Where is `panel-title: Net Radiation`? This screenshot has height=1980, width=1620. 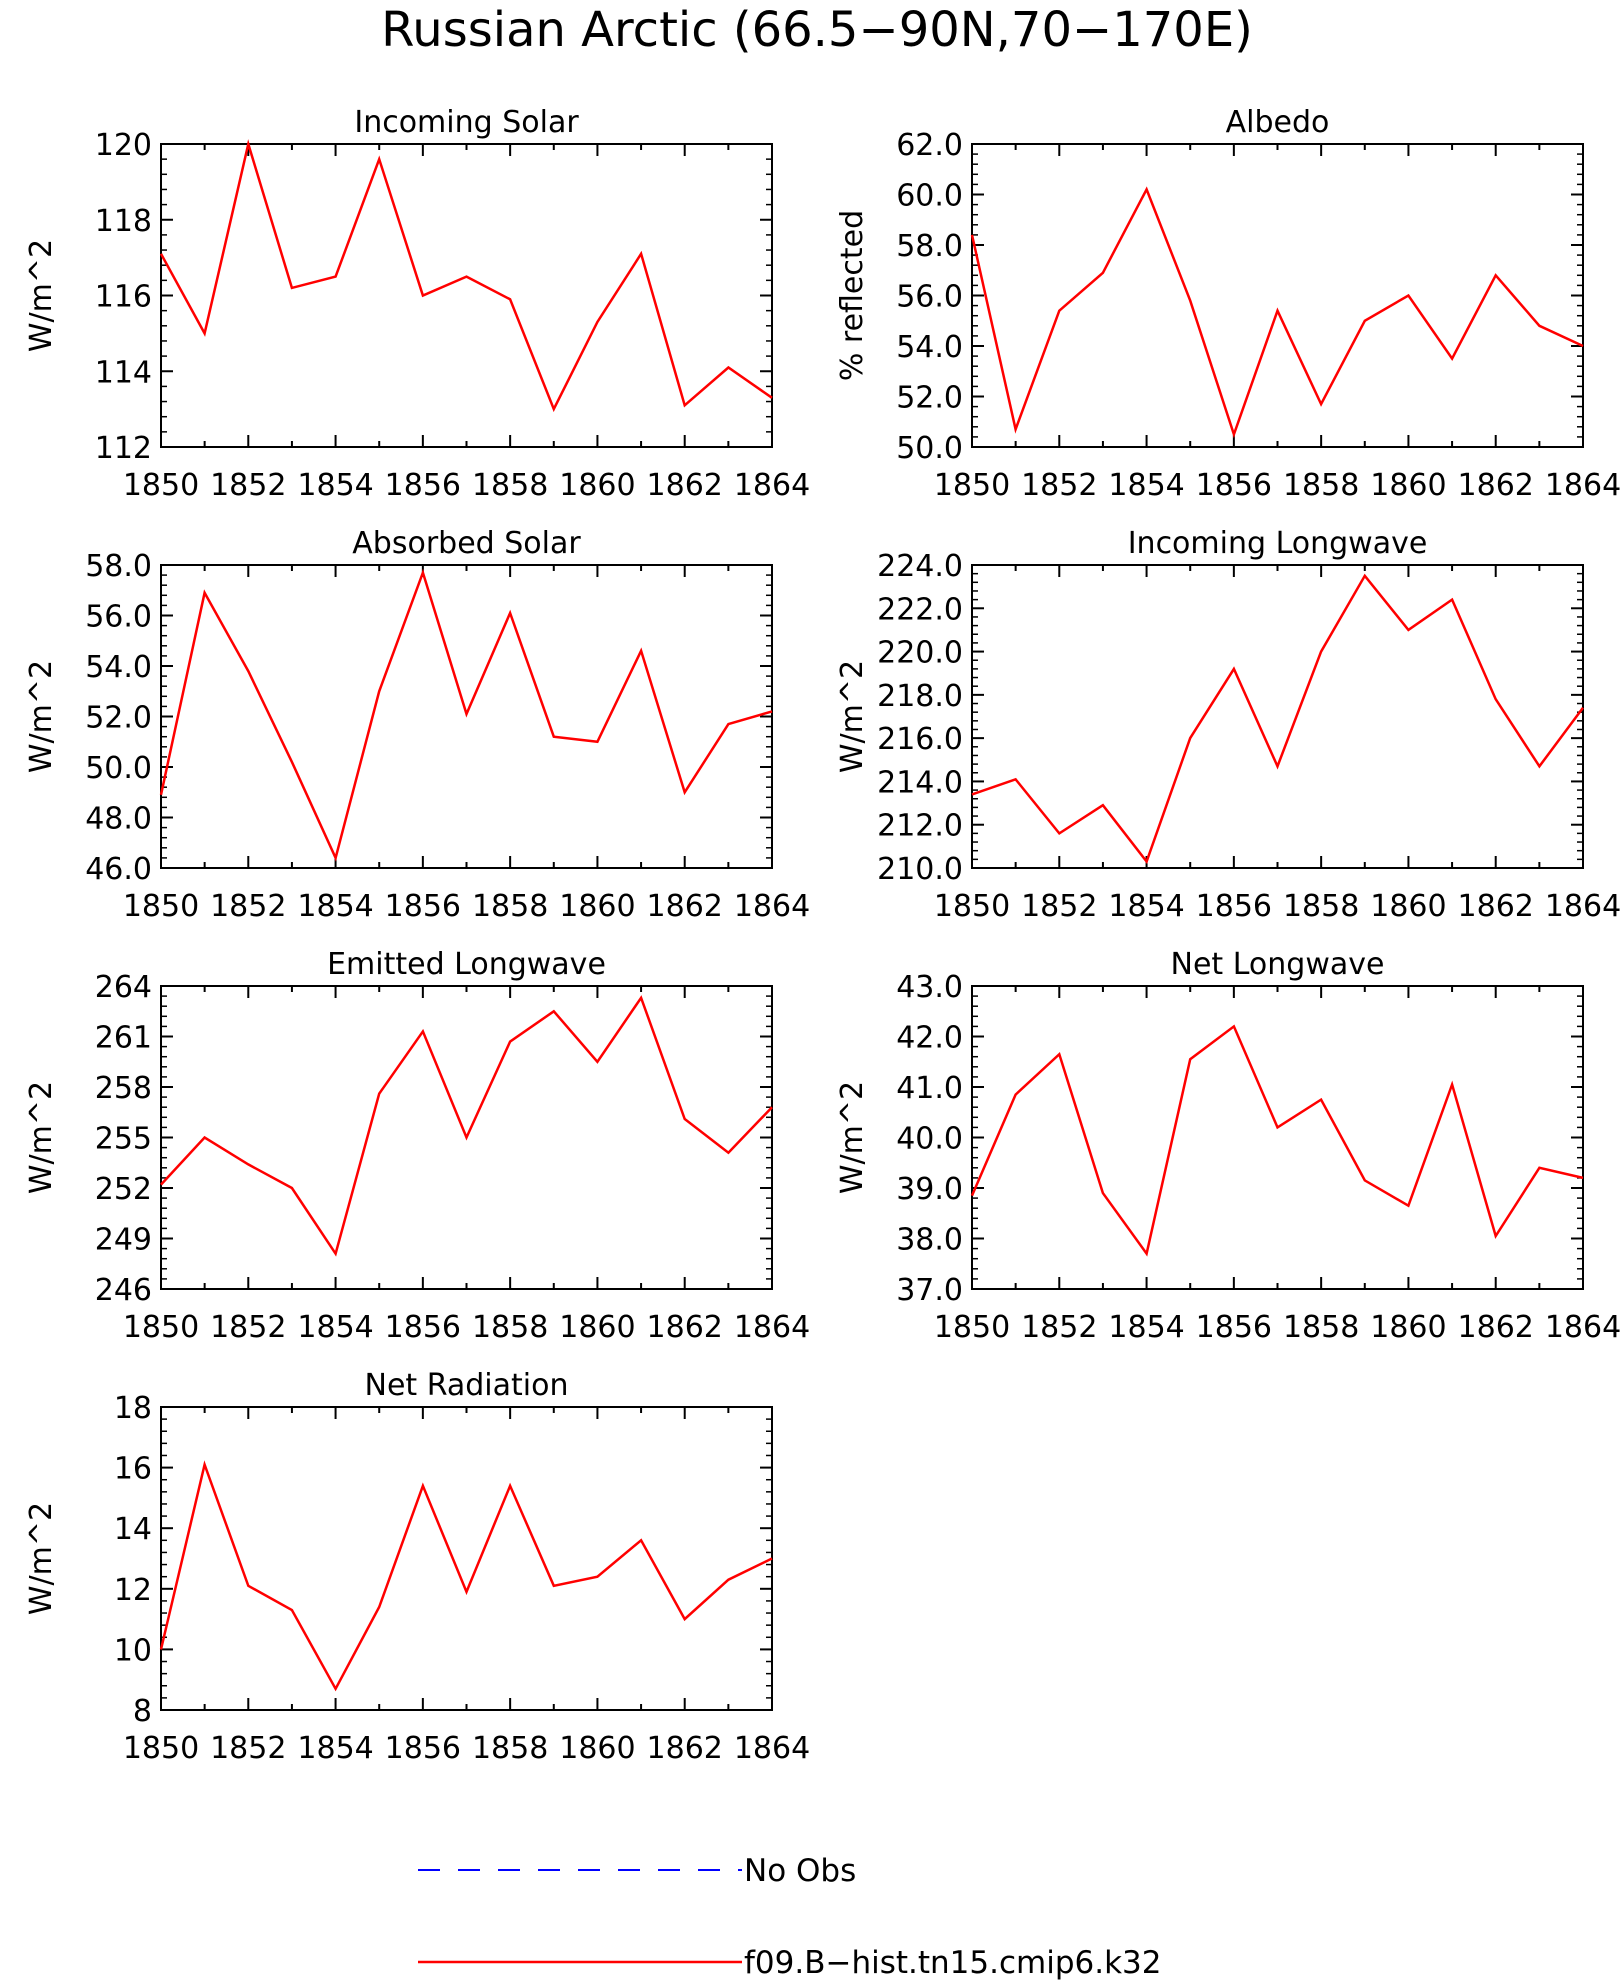
panel-title: Net Radiation is located at coordinates (467, 1385).